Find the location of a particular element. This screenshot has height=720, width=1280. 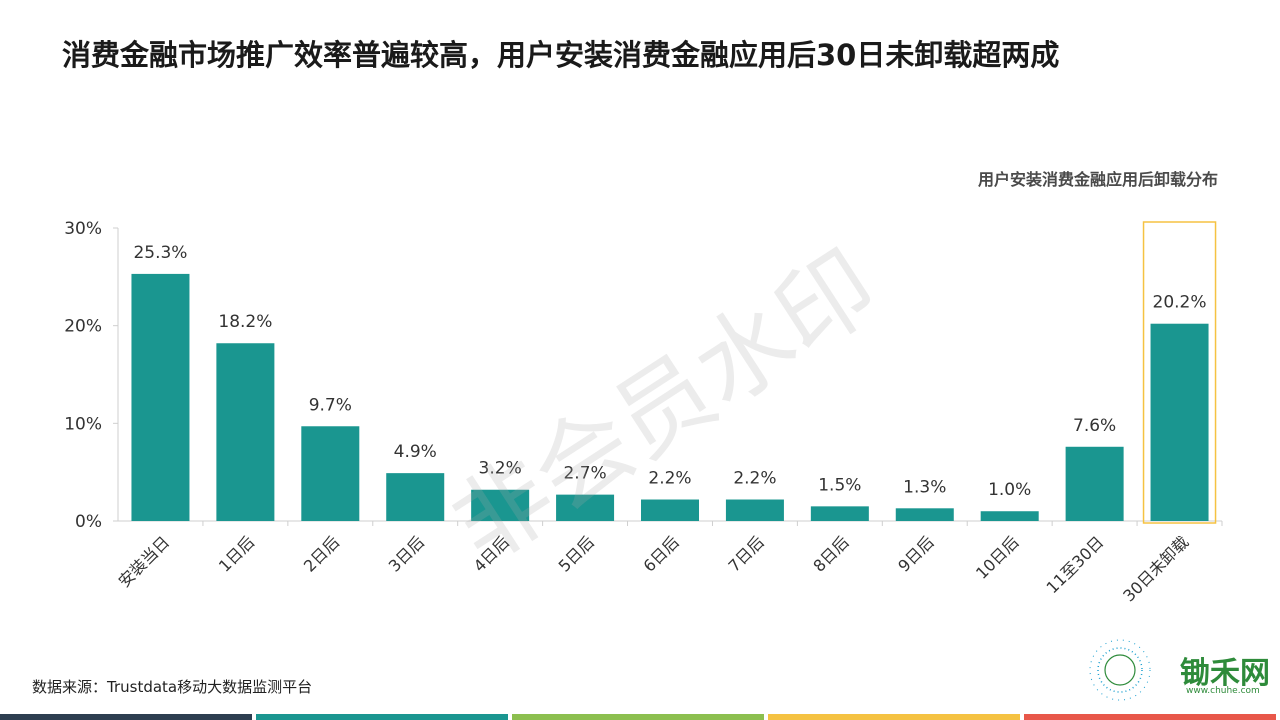

x-category-label: 8日后 is located at coordinates (830, 553).